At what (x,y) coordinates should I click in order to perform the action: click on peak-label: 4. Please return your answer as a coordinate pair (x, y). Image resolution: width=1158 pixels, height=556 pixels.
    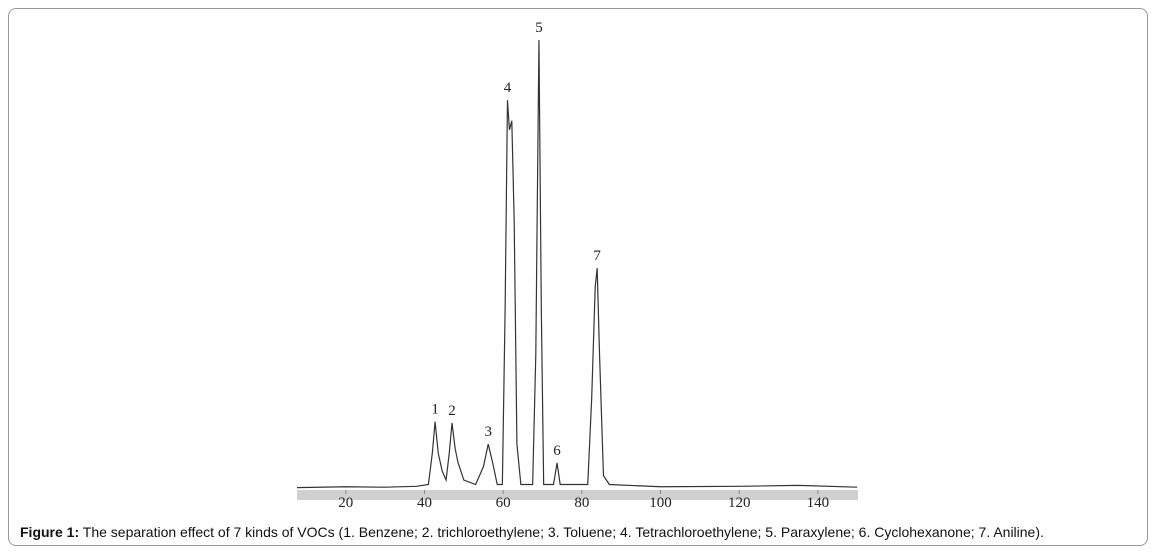
    Looking at the image, I should click on (508, 88).